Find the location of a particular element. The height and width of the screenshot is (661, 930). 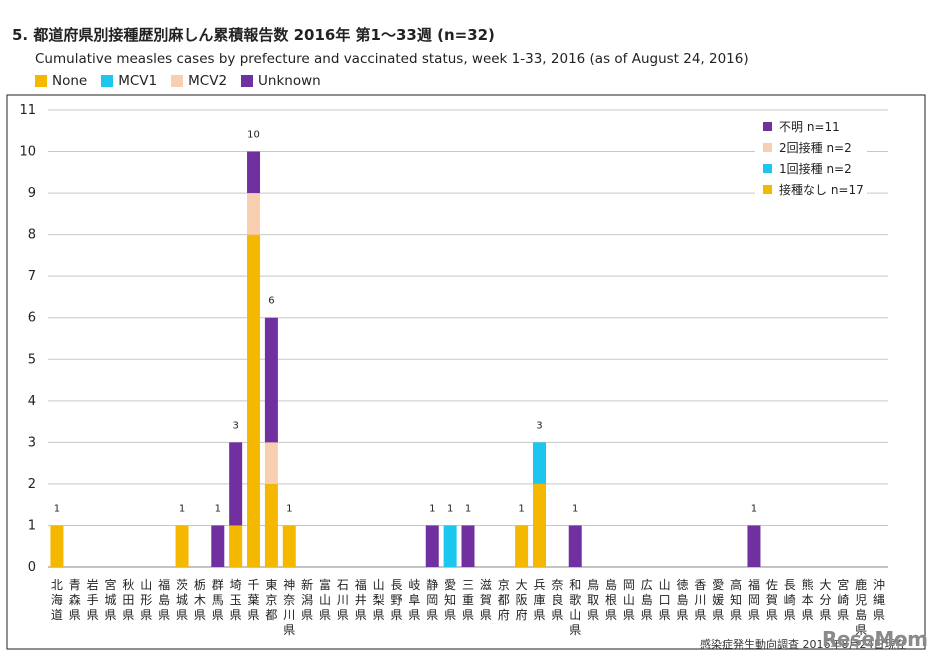

x-tick-label: 賀 is located at coordinates (772, 600).